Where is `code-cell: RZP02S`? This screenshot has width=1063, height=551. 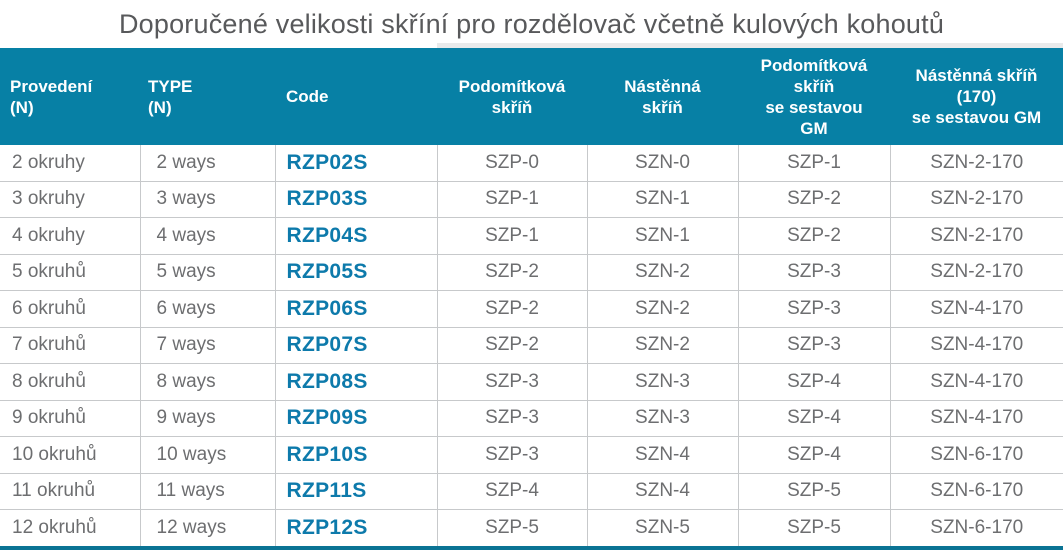 code-cell: RZP02S is located at coordinates (356, 163).